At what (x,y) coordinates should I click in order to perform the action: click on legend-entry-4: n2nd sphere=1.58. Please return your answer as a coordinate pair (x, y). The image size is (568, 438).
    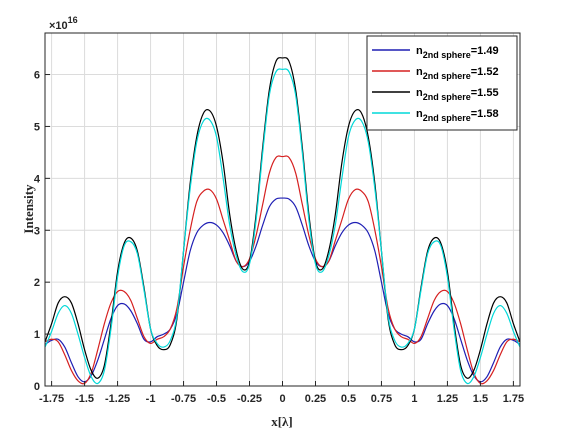
    Looking at the image, I should click on (457, 115).